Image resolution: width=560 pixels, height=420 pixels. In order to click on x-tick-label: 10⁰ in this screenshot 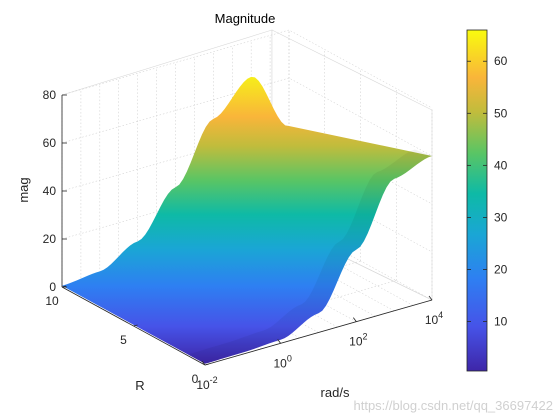, I will do `click(282, 361)`.